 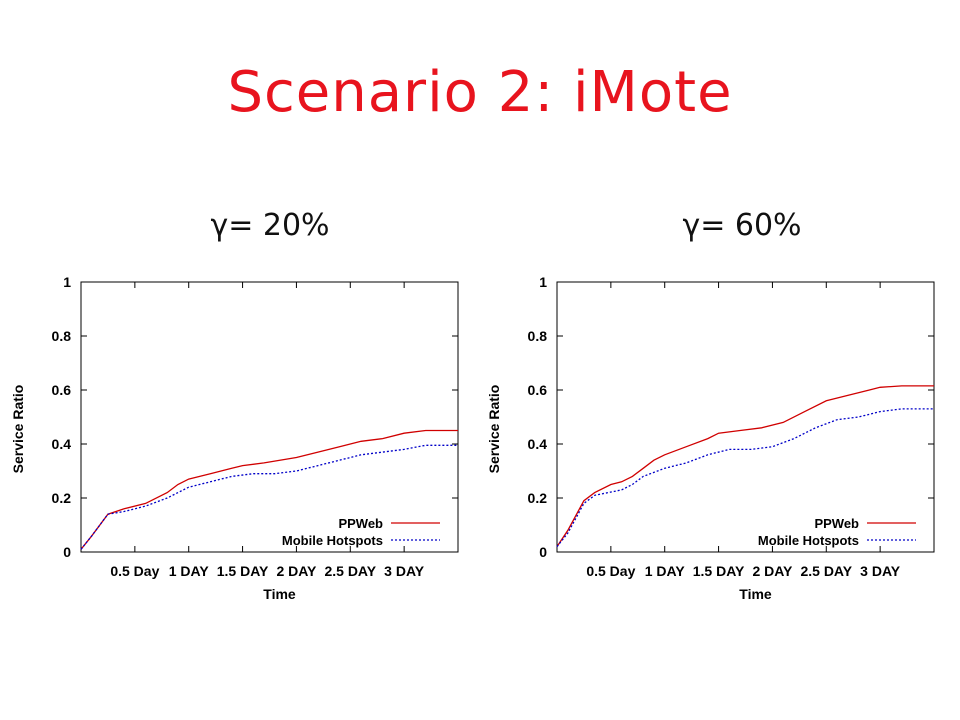 What do you see at coordinates (134, 571) in the screenshot?
I see `chart-left-x-tick-label: 0.5 Day` at bounding box center [134, 571].